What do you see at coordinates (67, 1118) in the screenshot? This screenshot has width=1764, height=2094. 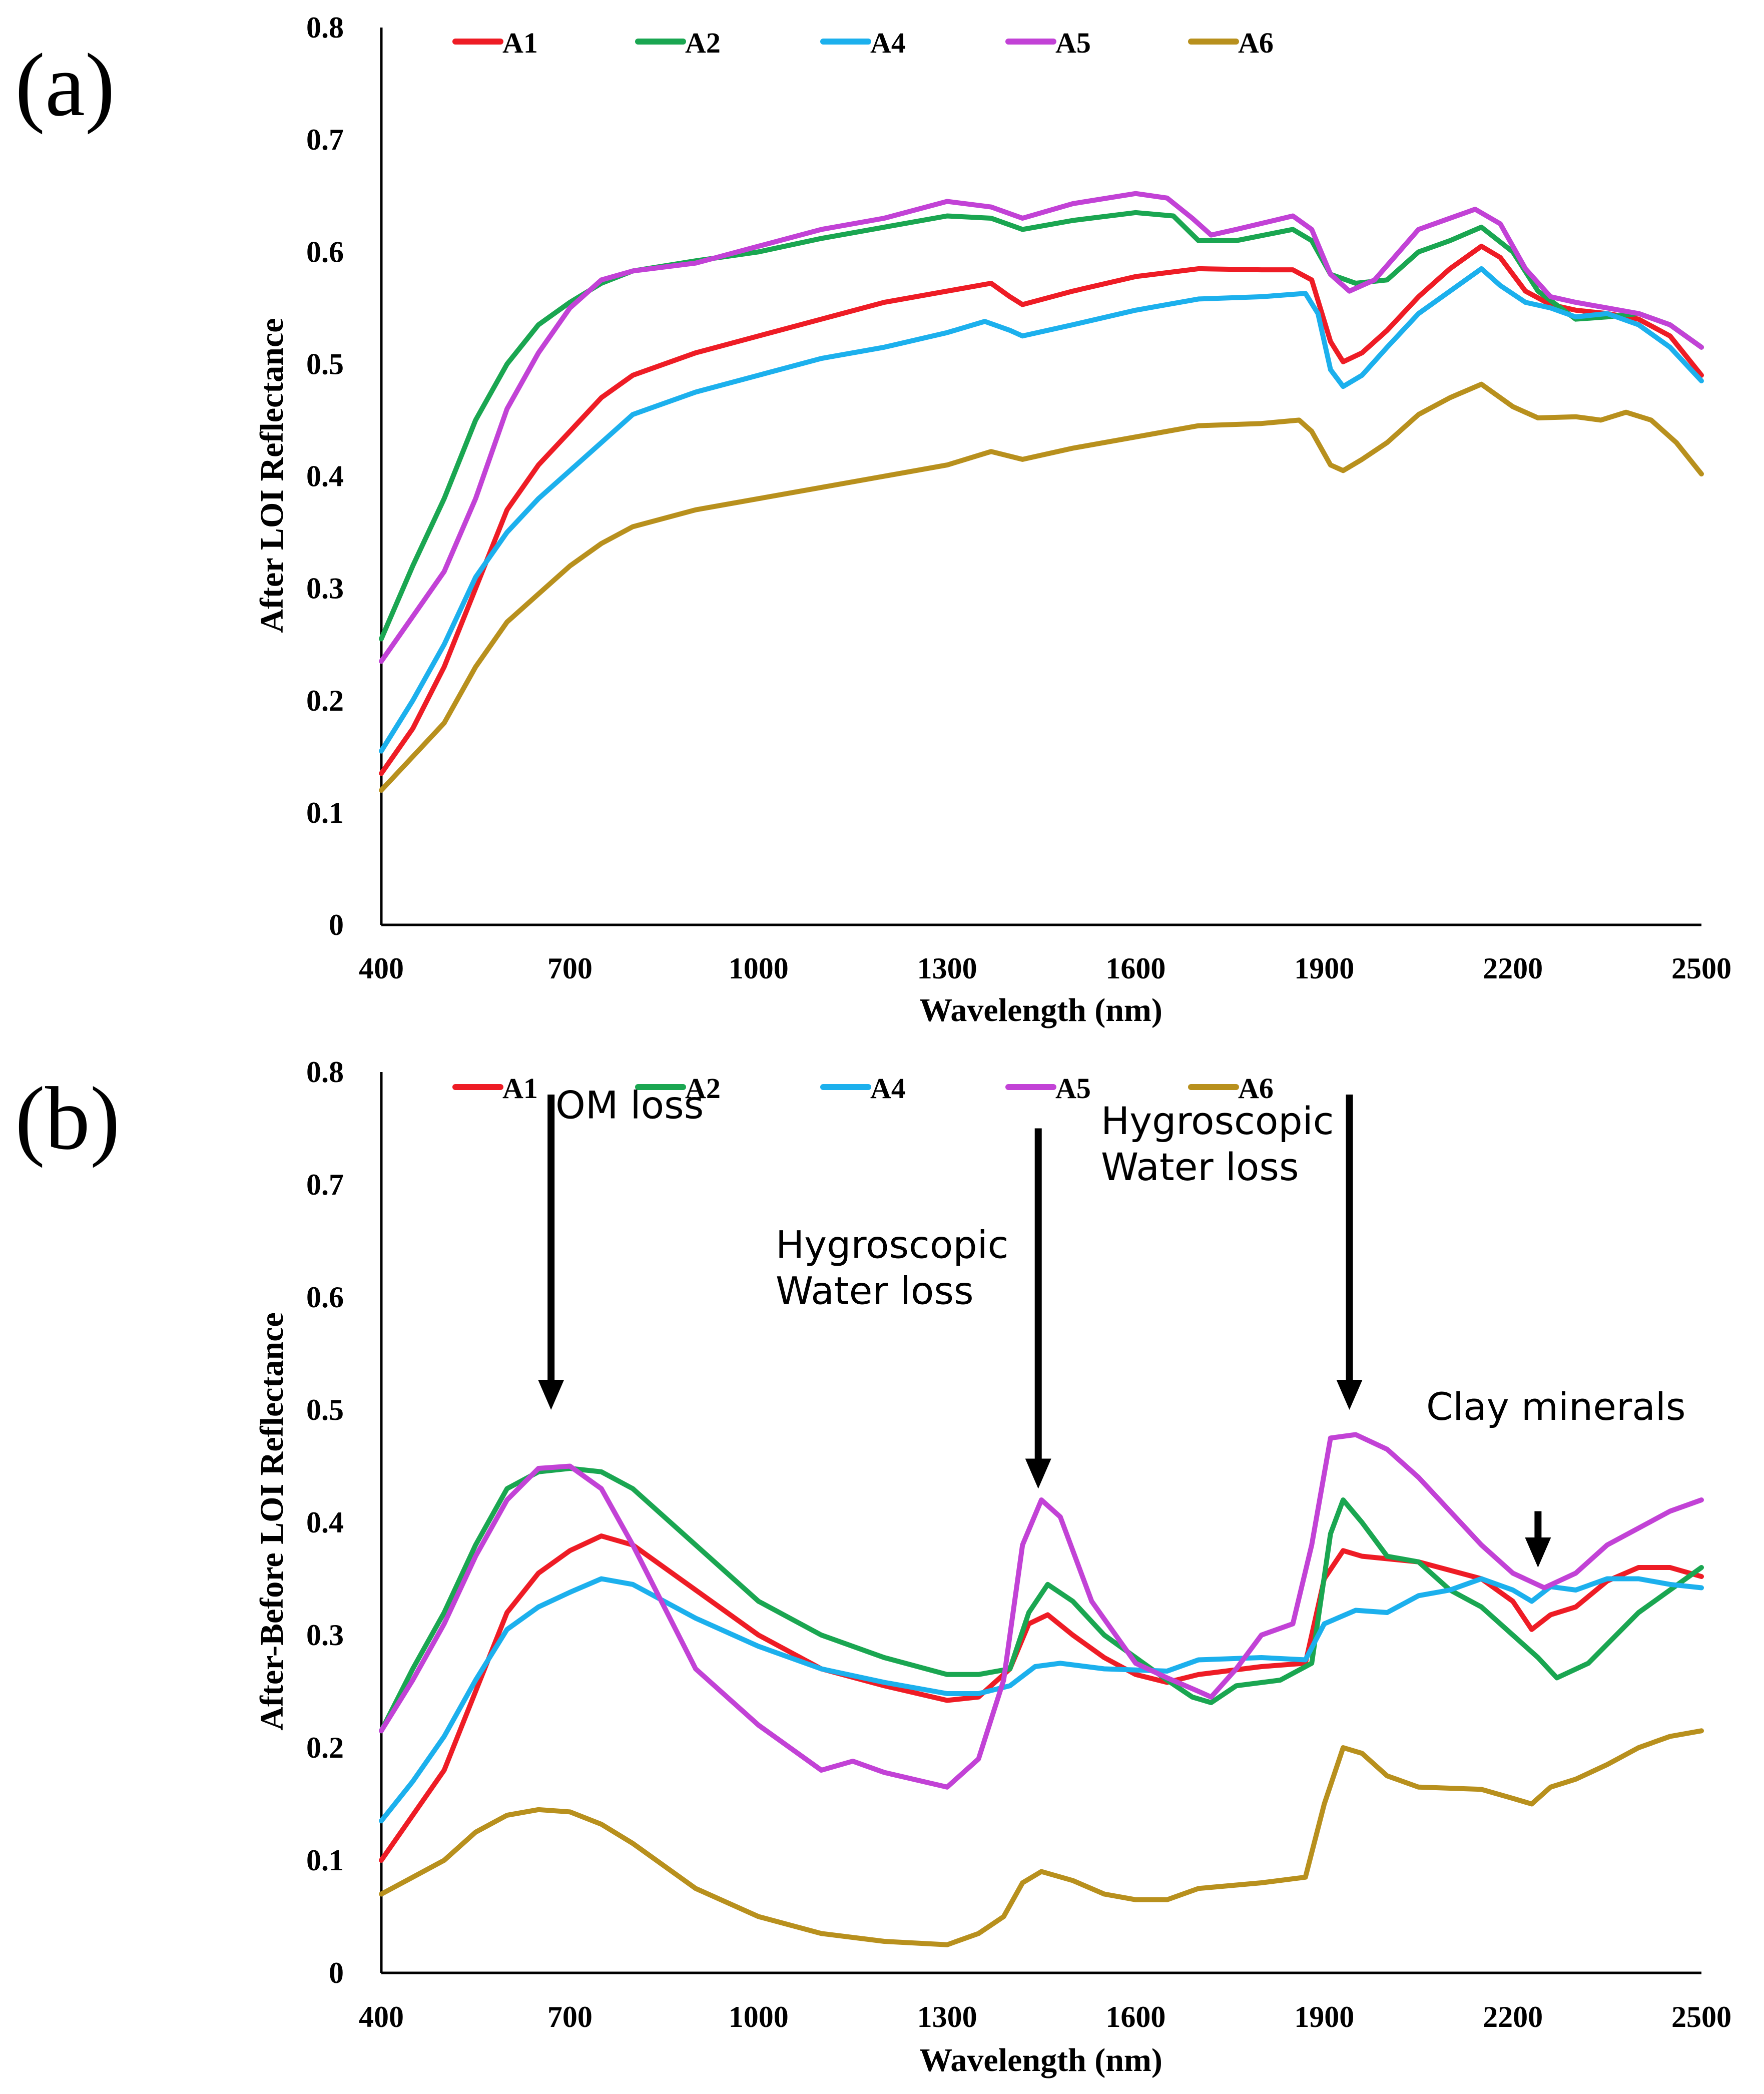 I see `panel-label: (b)` at bounding box center [67, 1118].